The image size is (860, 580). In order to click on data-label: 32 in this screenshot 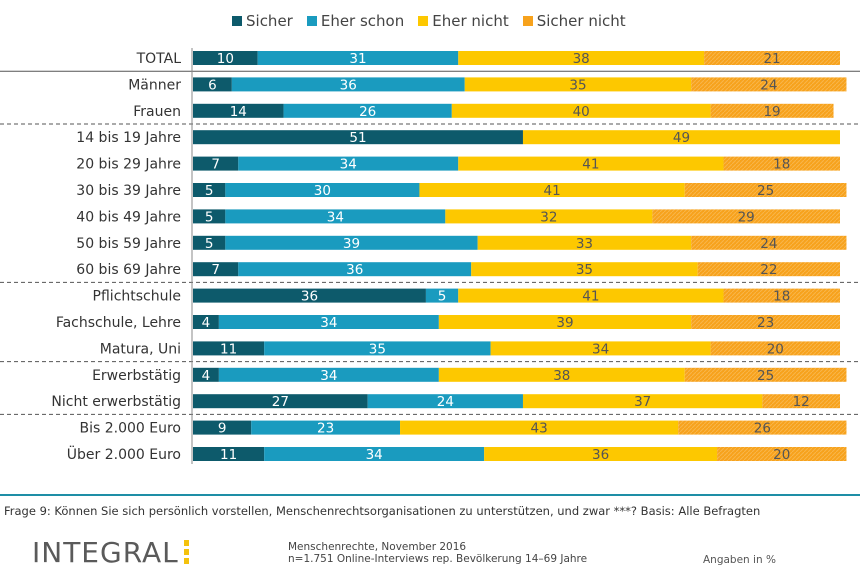, I will do `click(548, 217)`.